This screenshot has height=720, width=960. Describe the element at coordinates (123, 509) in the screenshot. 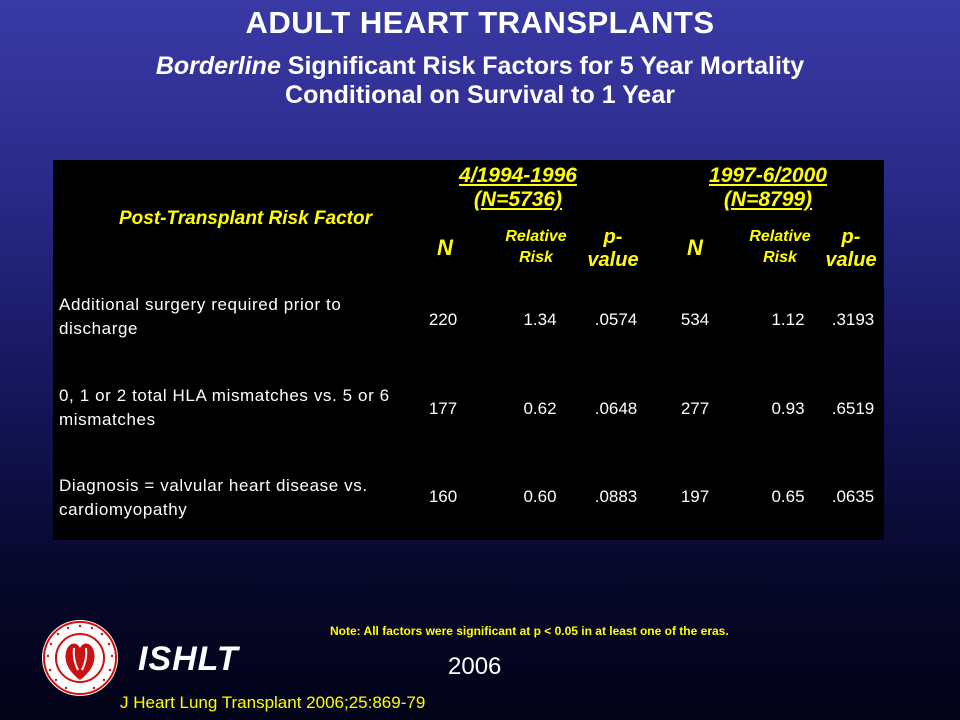

I see `factor-line2: cardiomyopathy` at that location.